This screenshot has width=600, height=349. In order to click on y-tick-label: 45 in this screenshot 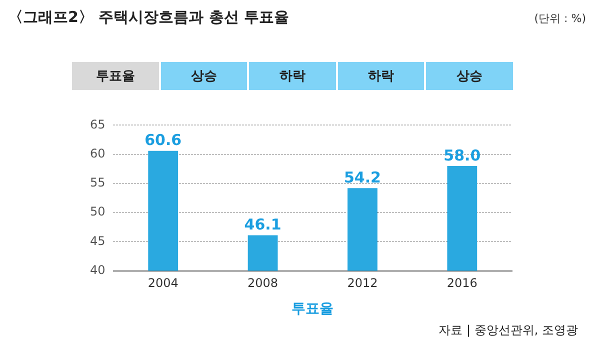, I will do `click(98, 241)`.